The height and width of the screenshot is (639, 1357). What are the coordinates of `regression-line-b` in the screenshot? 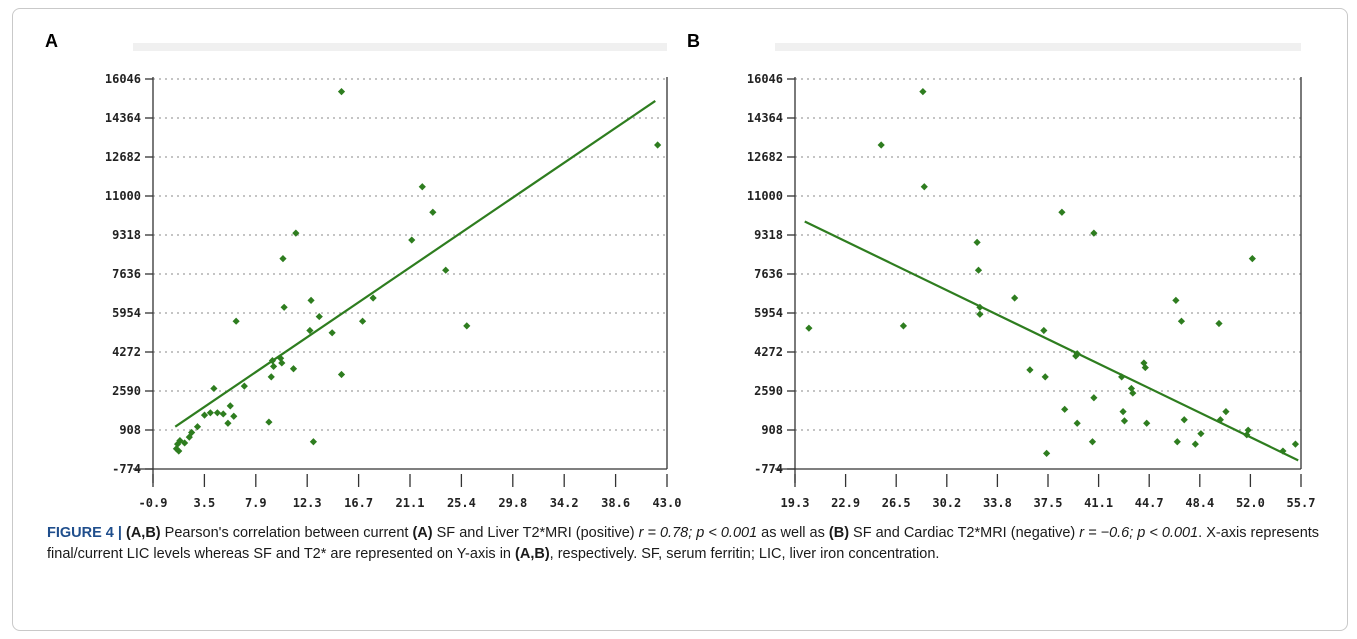 It's located at (1051, 341).